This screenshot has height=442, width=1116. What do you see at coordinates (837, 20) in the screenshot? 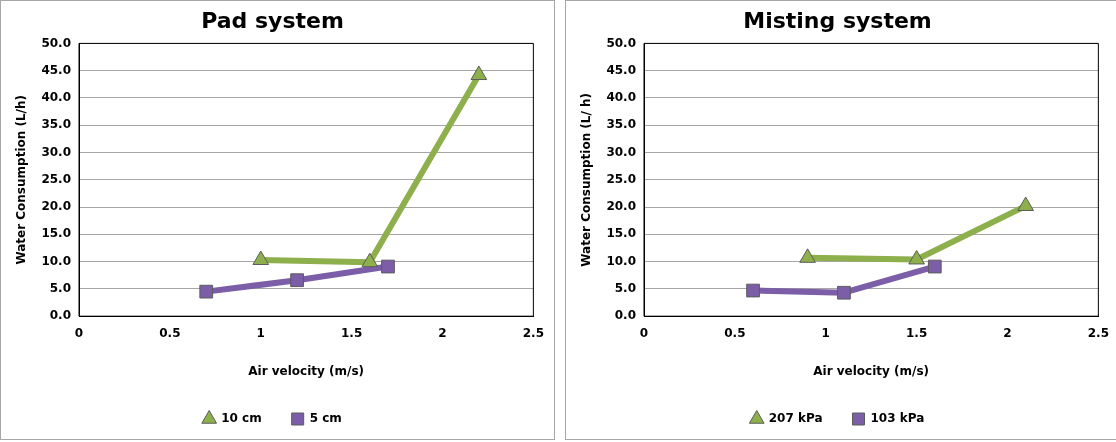
I see `chart-title: Misting system` at bounding box center [837, 20].